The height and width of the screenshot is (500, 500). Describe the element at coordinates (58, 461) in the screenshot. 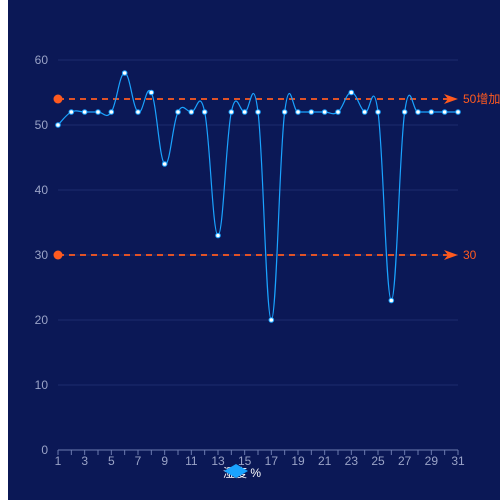

I see `x-tick-label: 1` at that location.